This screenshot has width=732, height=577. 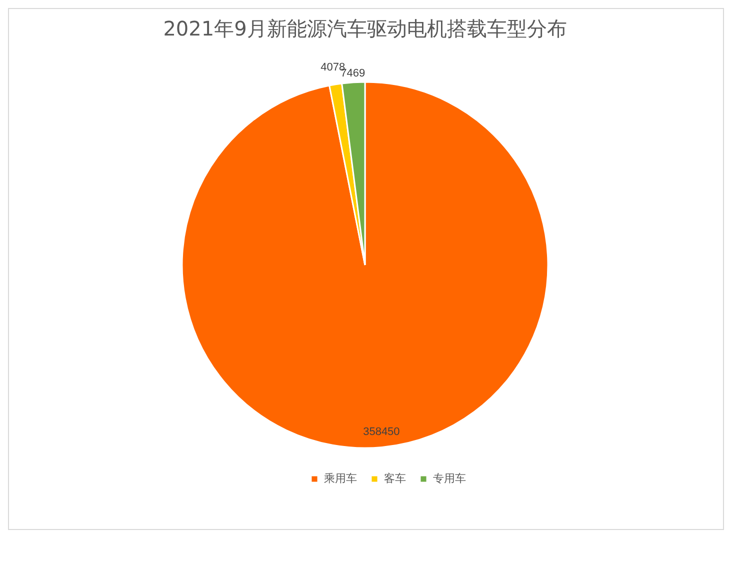 What do you see at coordinates (353, 73) in the screenshot?
I see `data-label: 7469` at bounding box center [353, 73].